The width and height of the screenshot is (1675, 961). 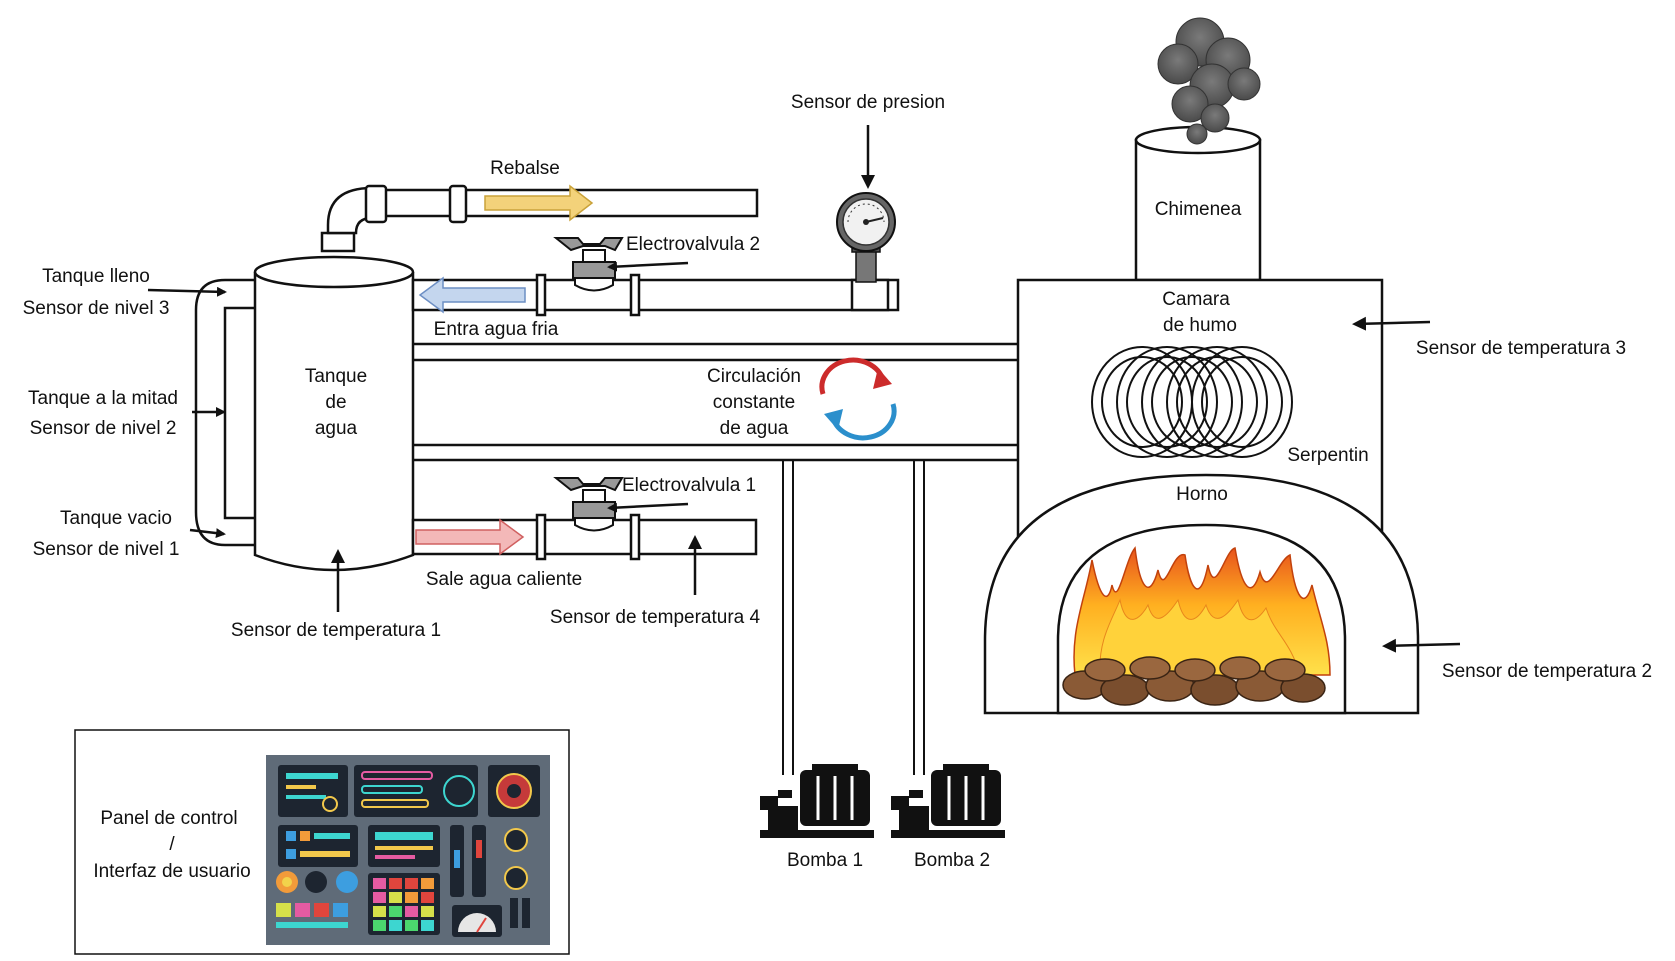 I want to click on oven-label: Horno, so click(x=1202, y=494).